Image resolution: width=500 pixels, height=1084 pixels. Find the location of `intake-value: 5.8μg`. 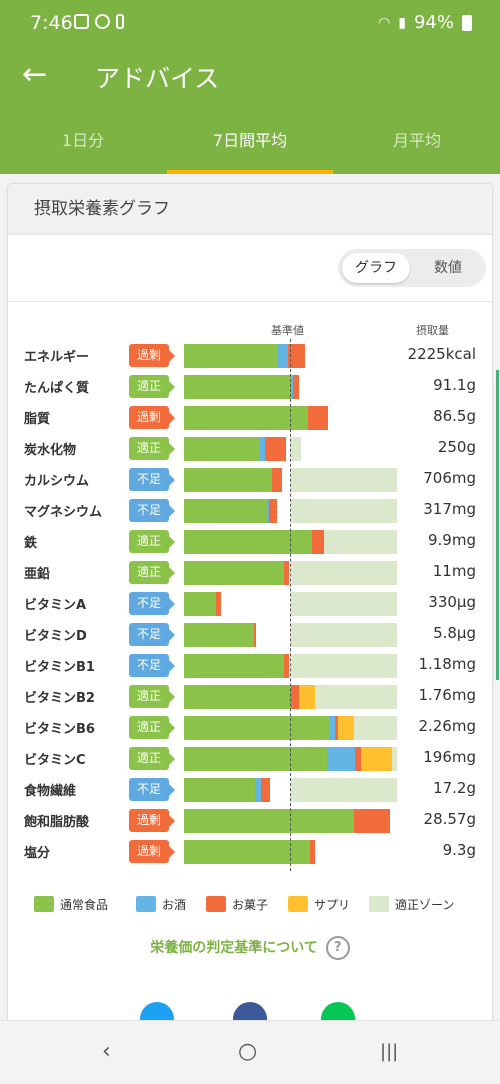

intake-value: 5.8μg is located at coordinates (454, 633).